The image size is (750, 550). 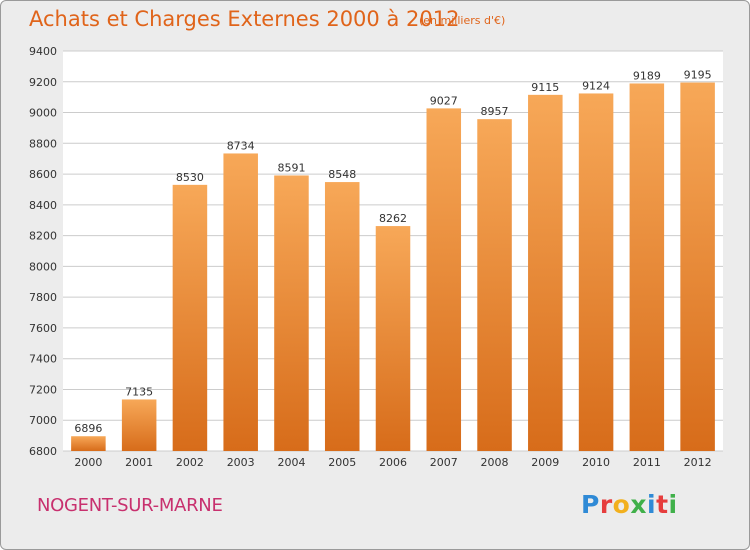 What do you see at coordinates (43, 451) in the screenshot?
I see `y-tick-label: 6800` at bounding box center [43, 451].